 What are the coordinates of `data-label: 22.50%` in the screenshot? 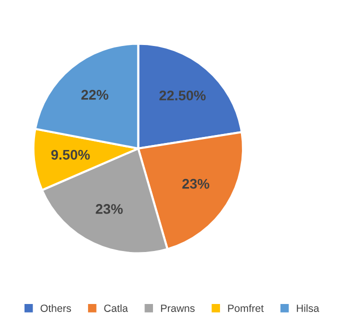 It's located at (182, 95).